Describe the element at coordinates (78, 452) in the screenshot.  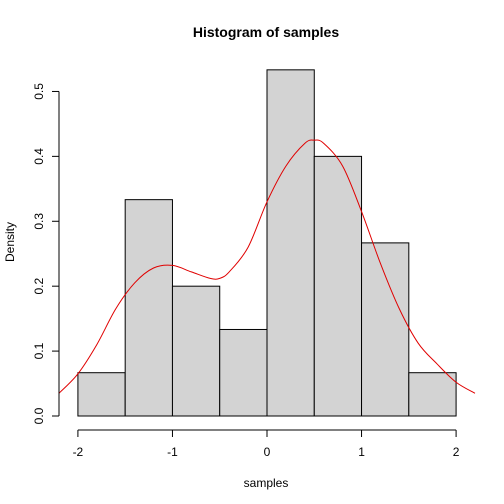
I see `x-tick-label: -2` at that location.